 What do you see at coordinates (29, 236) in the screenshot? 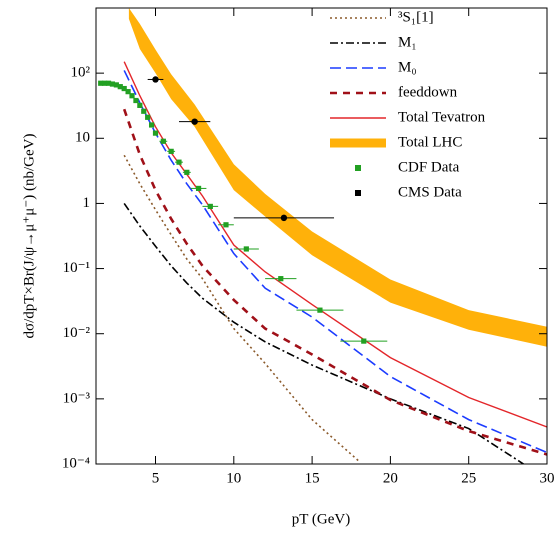
I see `y-axis-label: dσ/dpT×Br(J/ψ→μ⁺μ⁻) (nb/GeV)` at bounding box center [29, 236].